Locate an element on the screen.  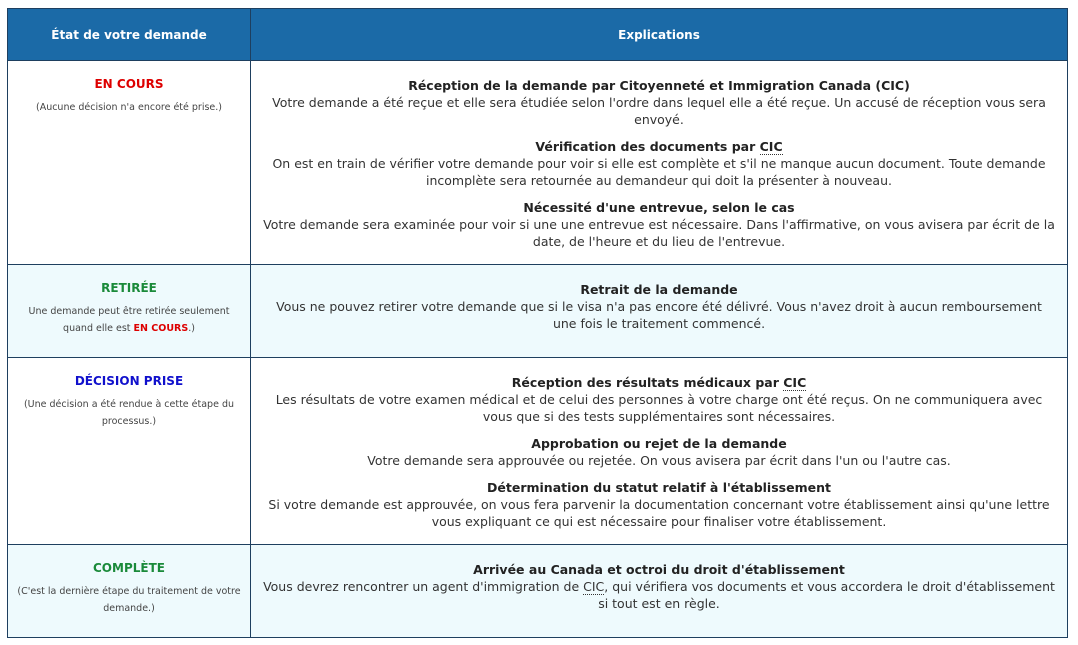
section-title: Vérification des documents par CIC is located at coordinates (659, 147).